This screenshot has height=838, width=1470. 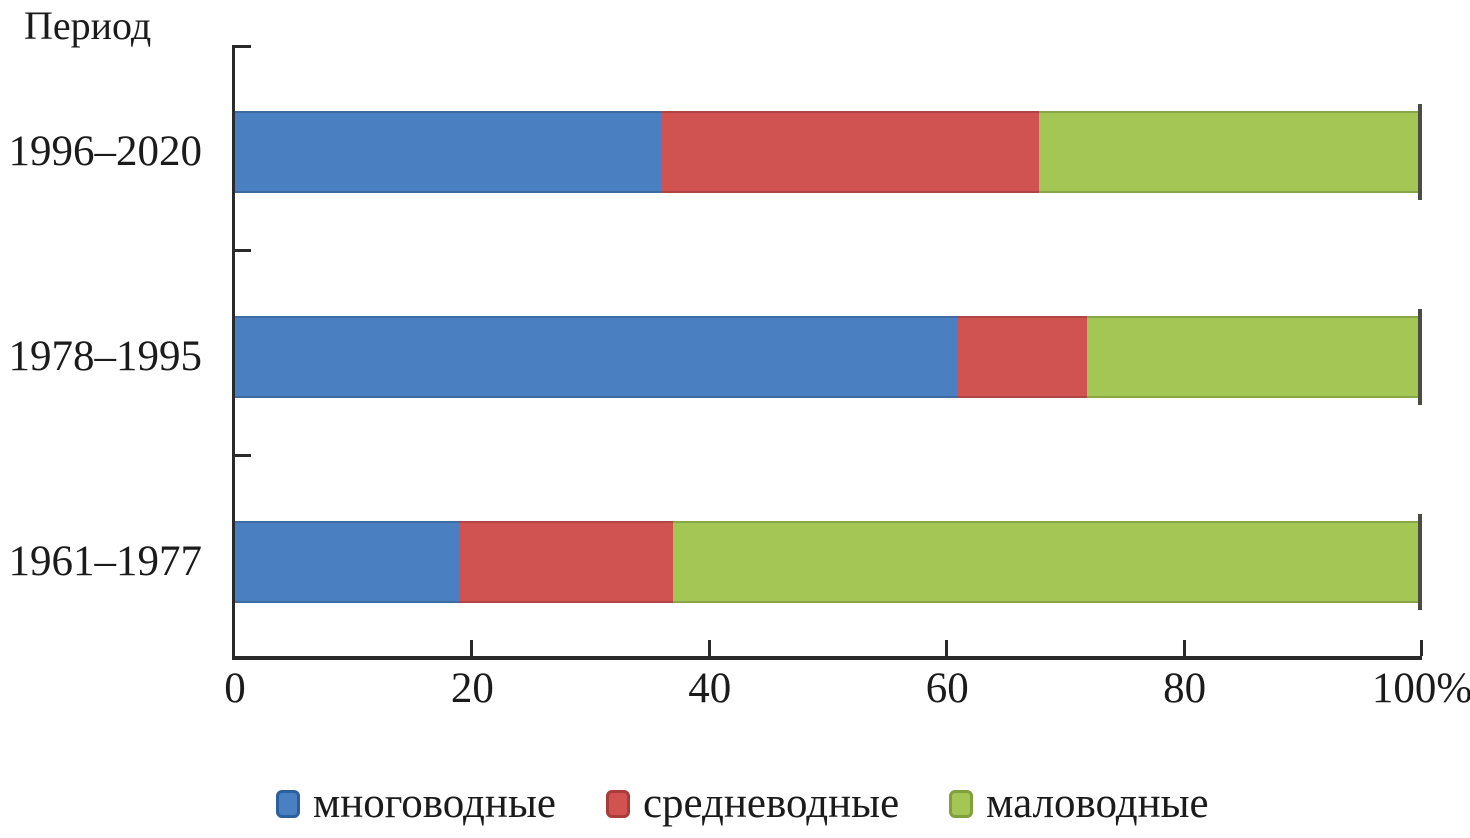 What do you see at coordinates (105, 356) in the screenshot?
I see `category-label: 1978–1995` at bounding box center [105, 356].